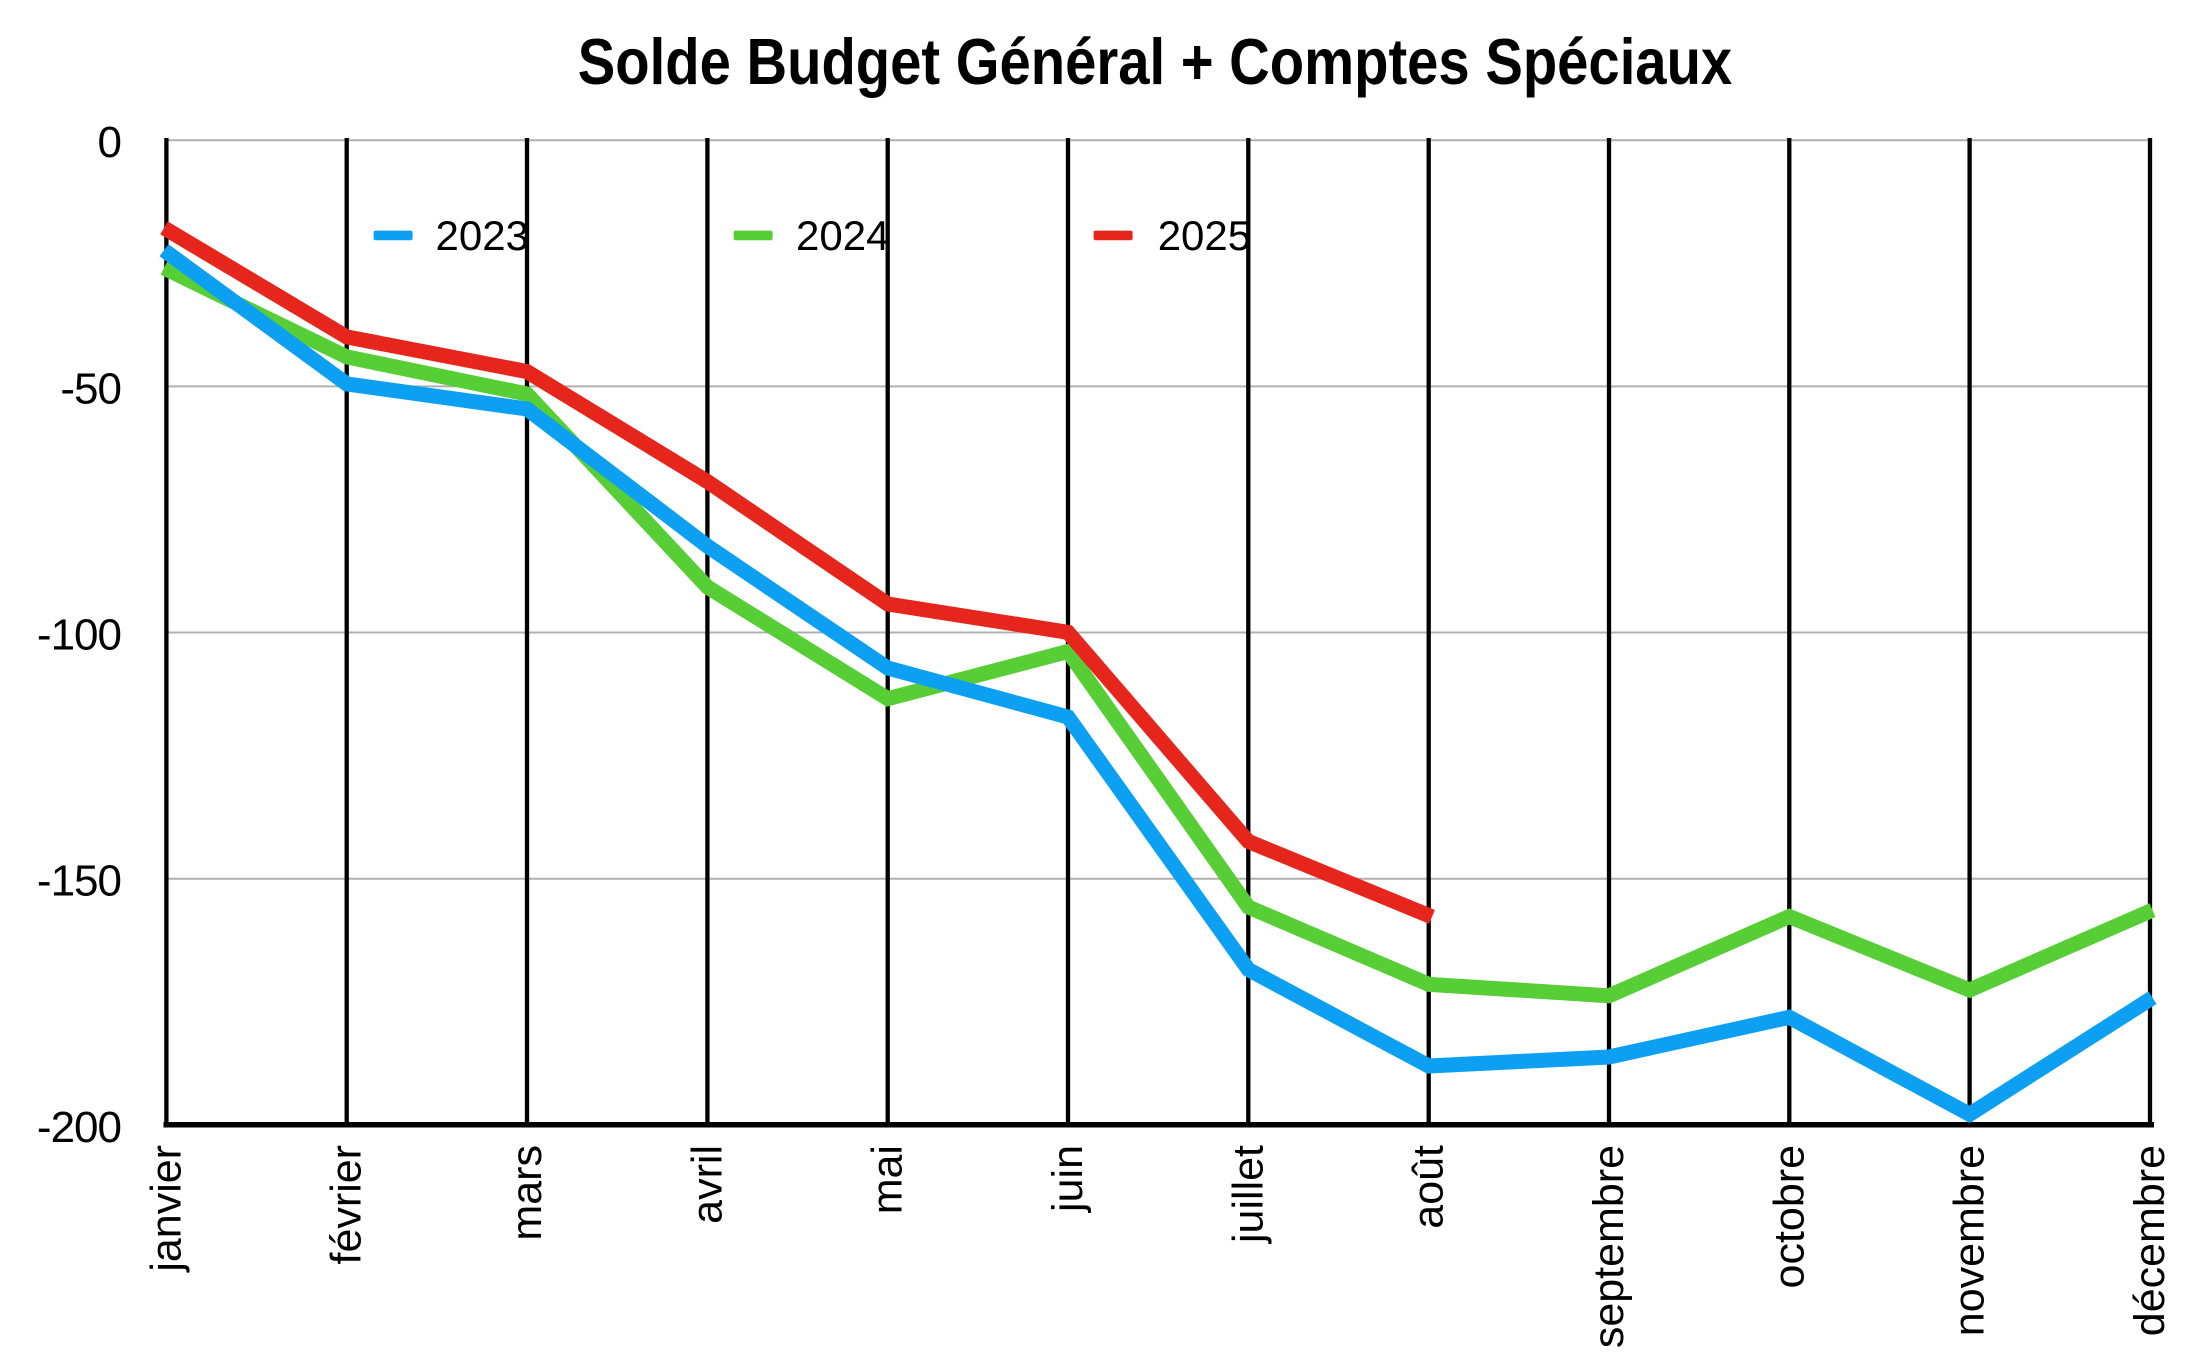  I want to click on svg-text: -50, so click(90, 388).